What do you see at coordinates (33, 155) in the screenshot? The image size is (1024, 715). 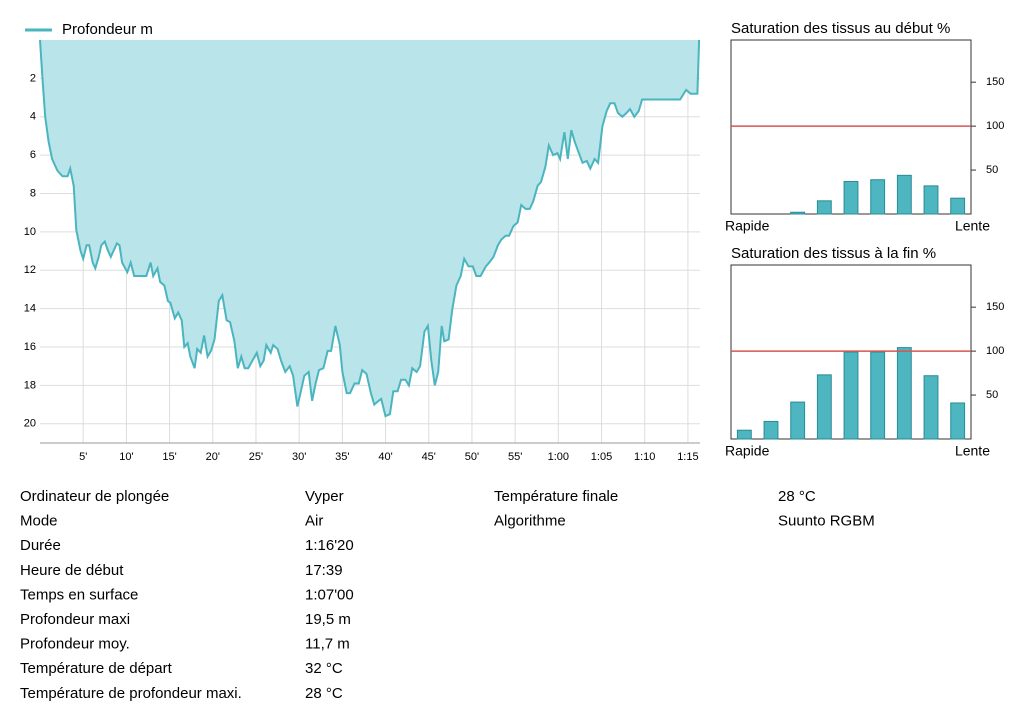 I see `y-tick-label: 6` at bounding box center [33, 155].